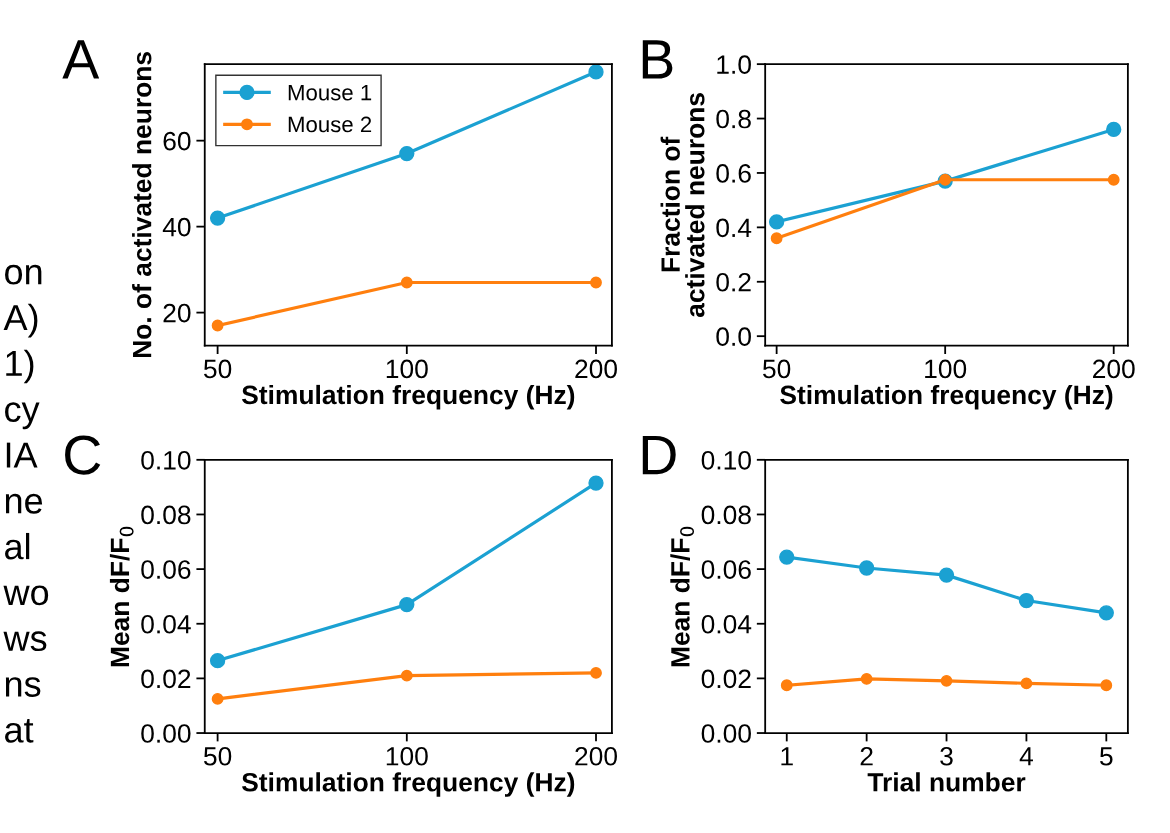 The image size is (1170, 833). I want to click on text: al, so click(17, 546).